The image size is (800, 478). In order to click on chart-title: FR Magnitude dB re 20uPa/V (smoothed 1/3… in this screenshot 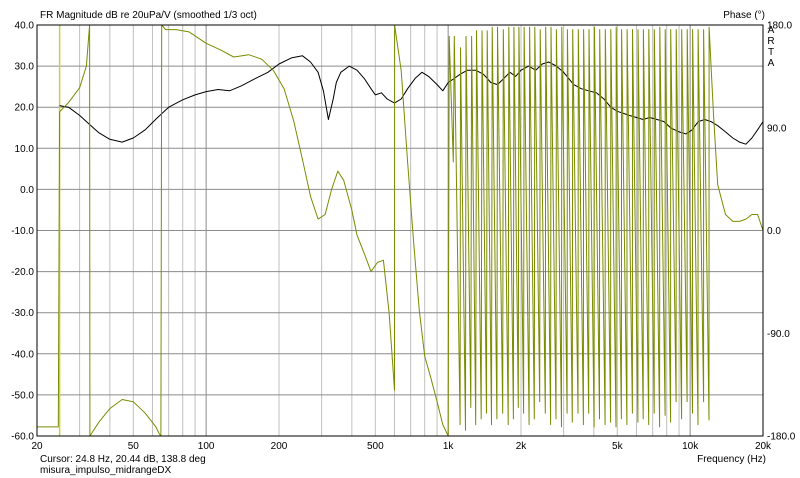, I will do `click(148, 15)`.